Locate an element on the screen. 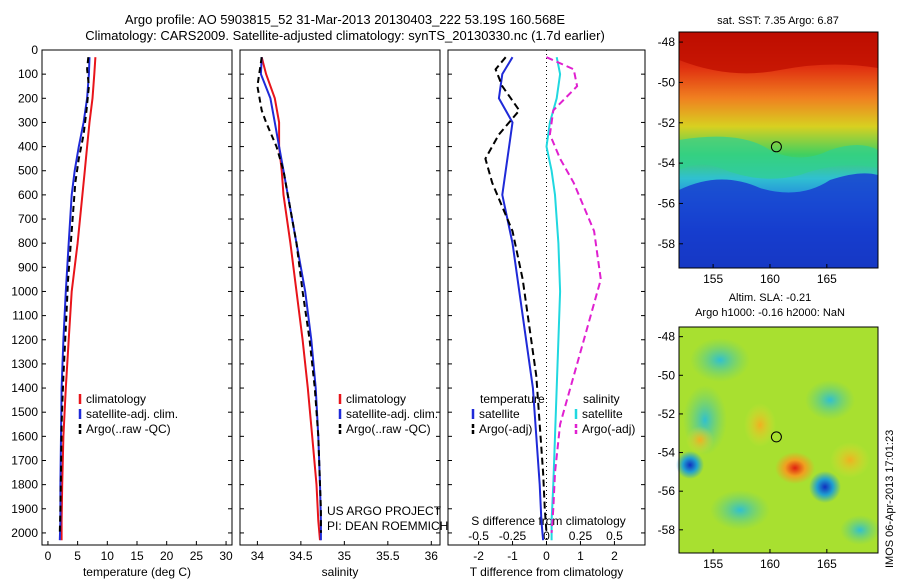  sla-map-title-1: Altim. SLA: -0.21 is located at coordinates (770, 298).